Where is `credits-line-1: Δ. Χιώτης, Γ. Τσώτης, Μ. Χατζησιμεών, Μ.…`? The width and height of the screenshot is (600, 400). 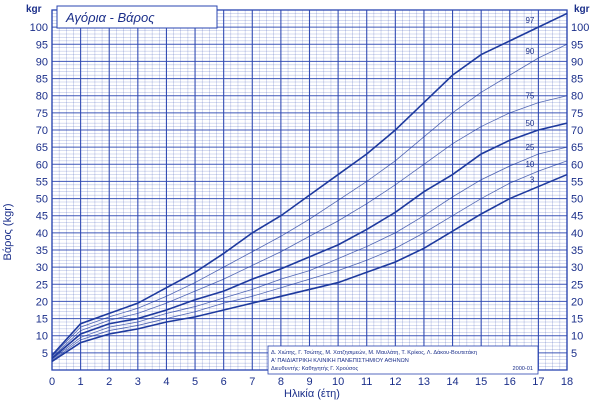
credits-line-1: Δ. Χιώτης, Γ. Τσώτης, Μ. Χατζησιμεών, Μ.… is located at coordinates (374, 352).